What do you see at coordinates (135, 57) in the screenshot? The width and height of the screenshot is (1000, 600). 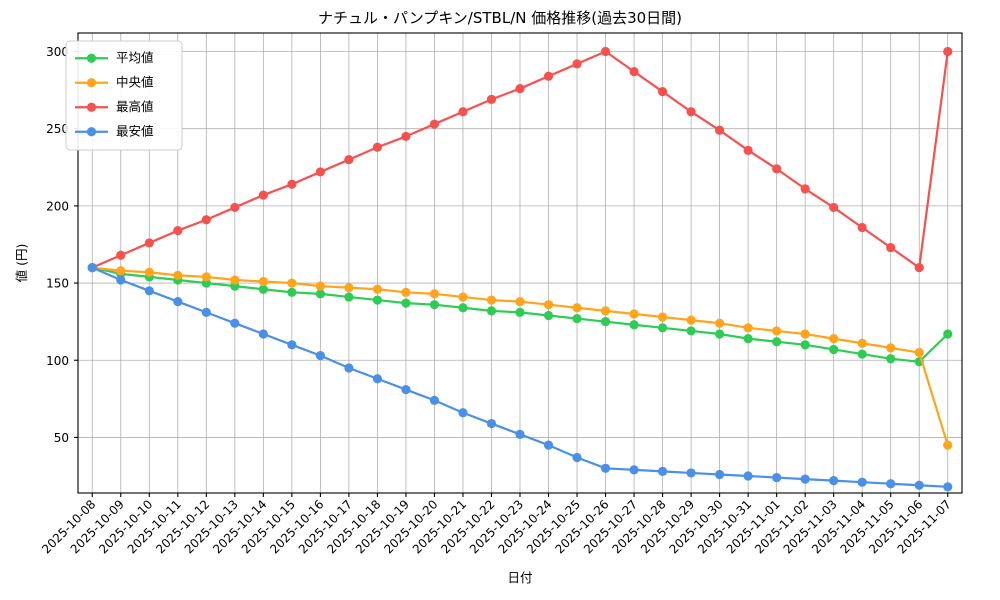 I see `legend-label: 平均値` at bounding box center [135, 57].